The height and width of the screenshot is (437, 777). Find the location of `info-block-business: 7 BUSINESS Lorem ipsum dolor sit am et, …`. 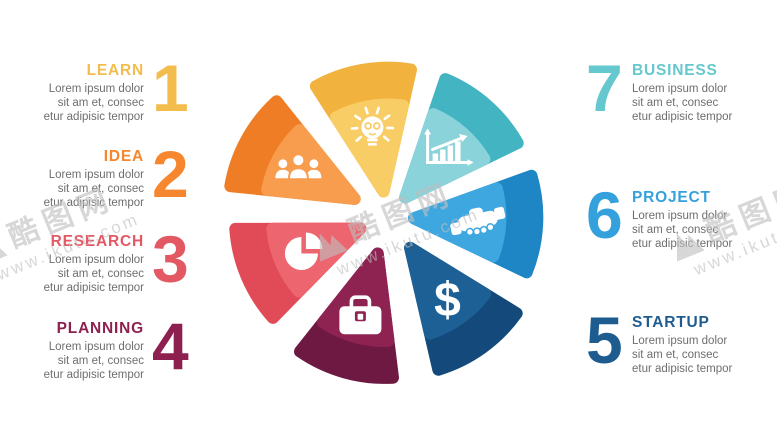

info-block-business: 7 BUSINESS Lorem ipsum dolor sit am et, … is located at coordinates (681, 88).